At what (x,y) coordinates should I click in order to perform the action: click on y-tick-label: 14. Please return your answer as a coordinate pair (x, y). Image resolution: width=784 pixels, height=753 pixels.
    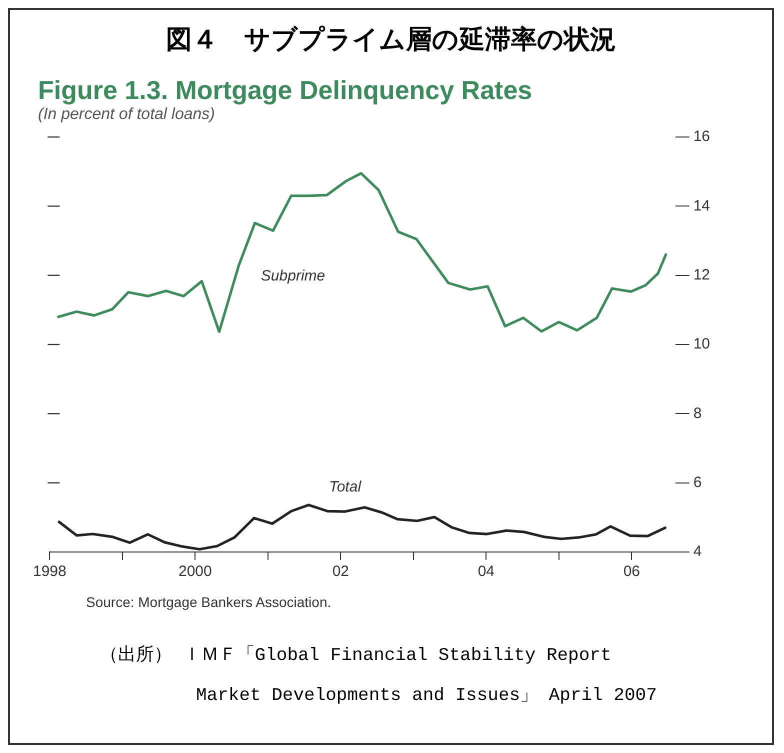
    Looking at the image, I should click on (701, 205).